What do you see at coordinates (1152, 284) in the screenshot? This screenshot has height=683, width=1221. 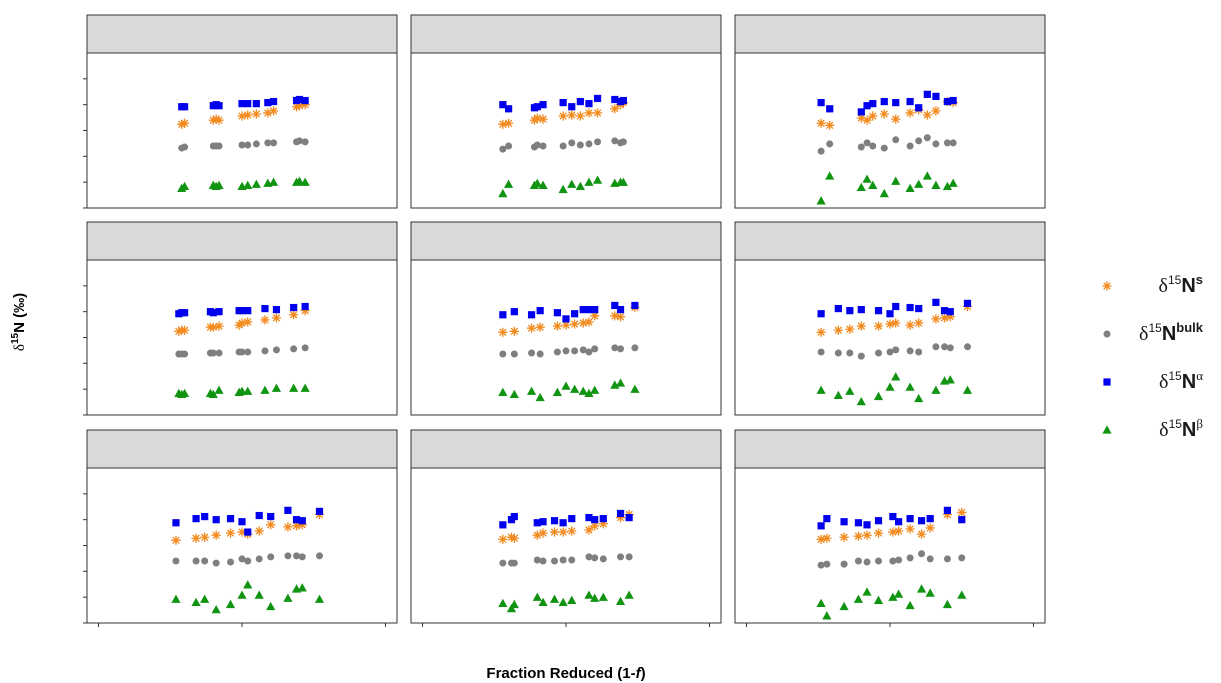 I see `legend-entry-s: δ15Ns` at bounding box center [1152, 284].